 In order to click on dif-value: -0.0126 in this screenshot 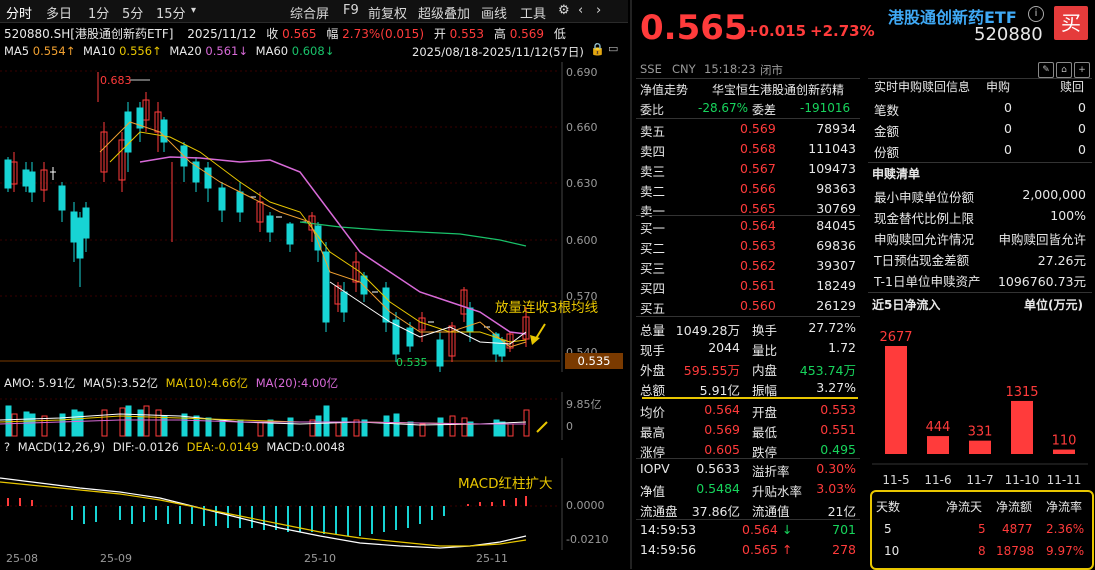, I will do `click(156, 447)`.